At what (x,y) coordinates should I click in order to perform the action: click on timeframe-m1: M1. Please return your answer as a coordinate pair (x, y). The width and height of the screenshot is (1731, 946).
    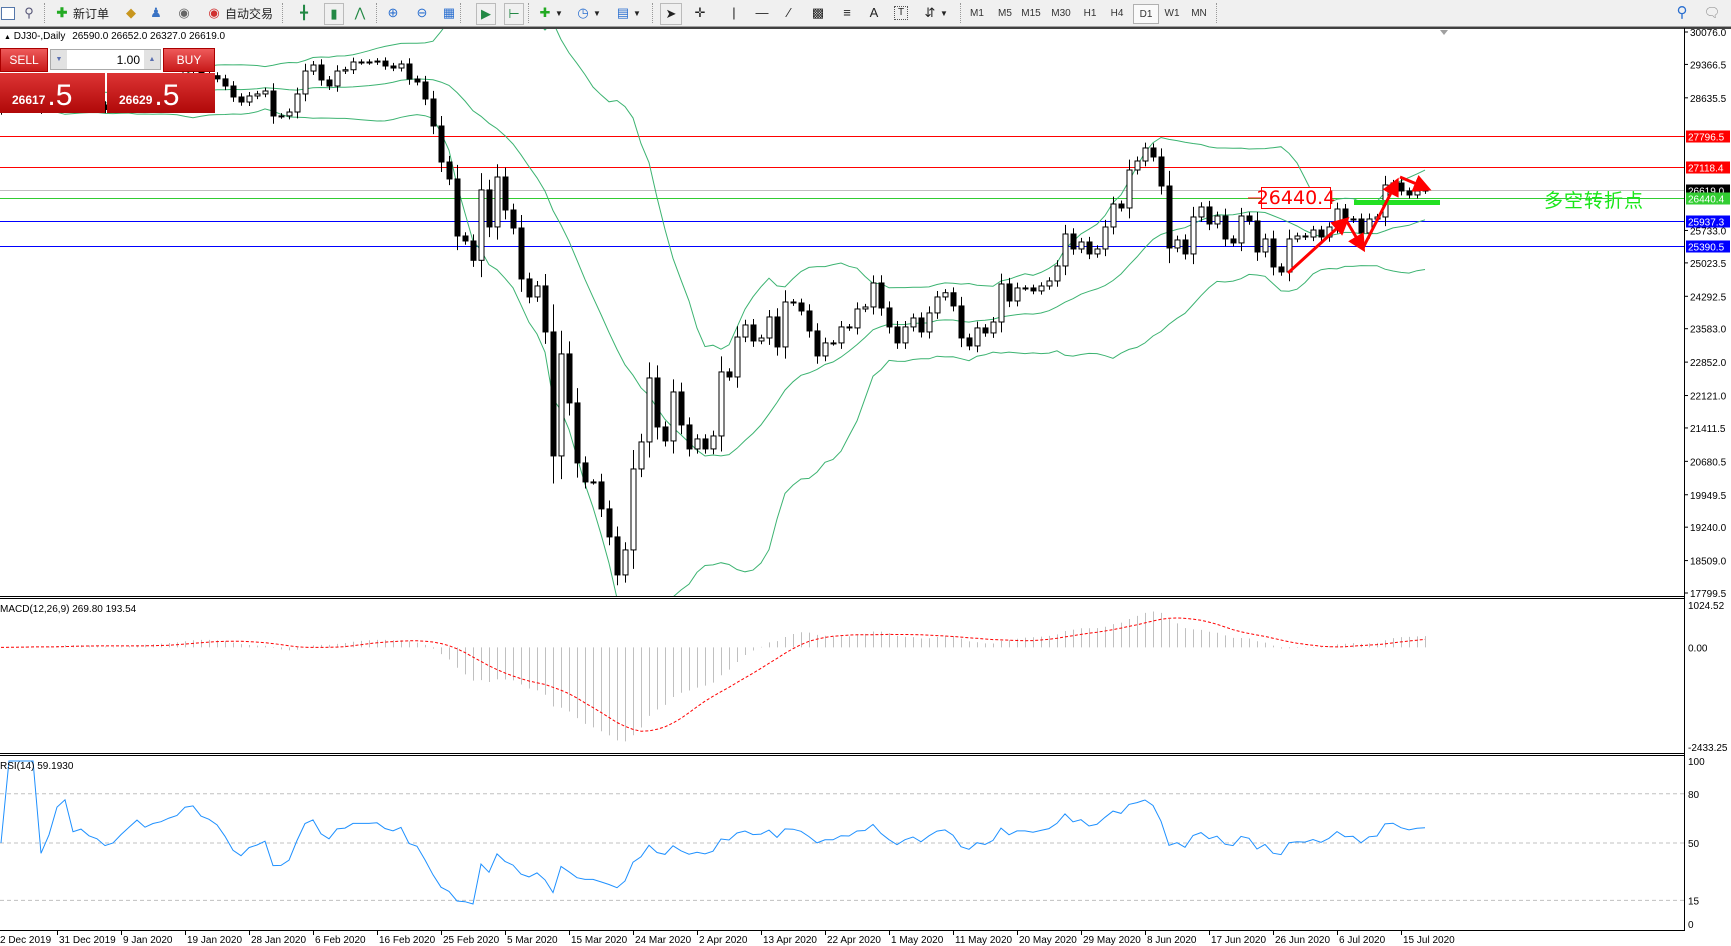
    Looking at the image, I should click on (977, 13).